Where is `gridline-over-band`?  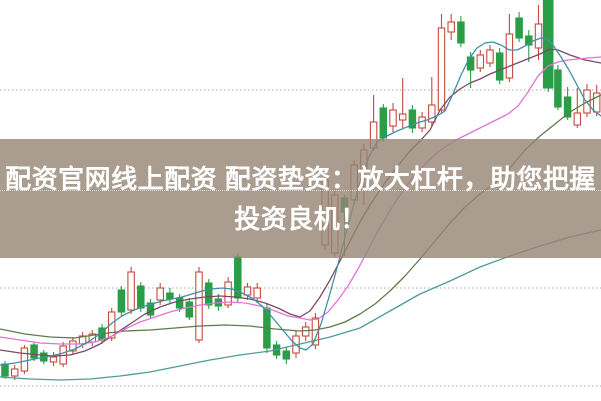
gridline-over-band is located at coordinates (300, 190).